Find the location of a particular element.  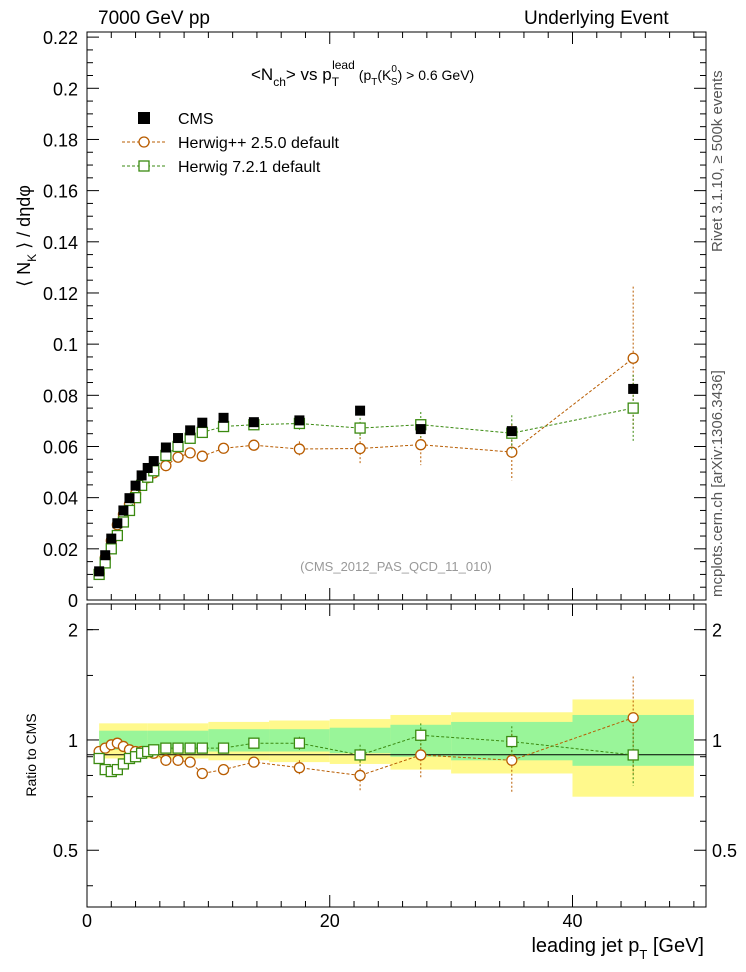

header-right: Underlying Event is located at coordinates (596, 18).